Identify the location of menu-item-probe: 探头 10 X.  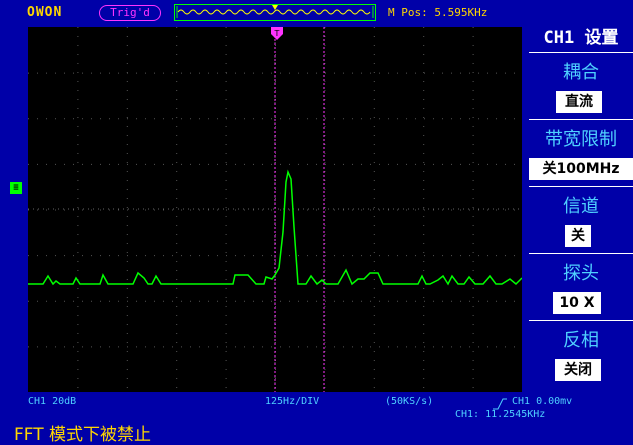
(581, 286).